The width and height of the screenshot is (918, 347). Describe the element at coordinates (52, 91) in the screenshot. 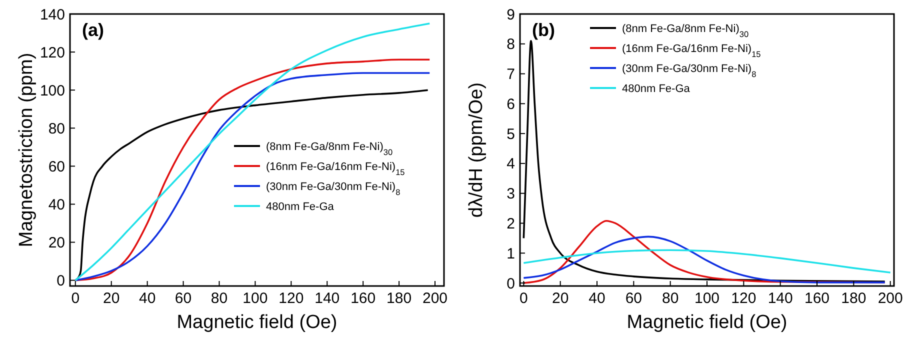

I see `y-tick-label: 100` at that location.